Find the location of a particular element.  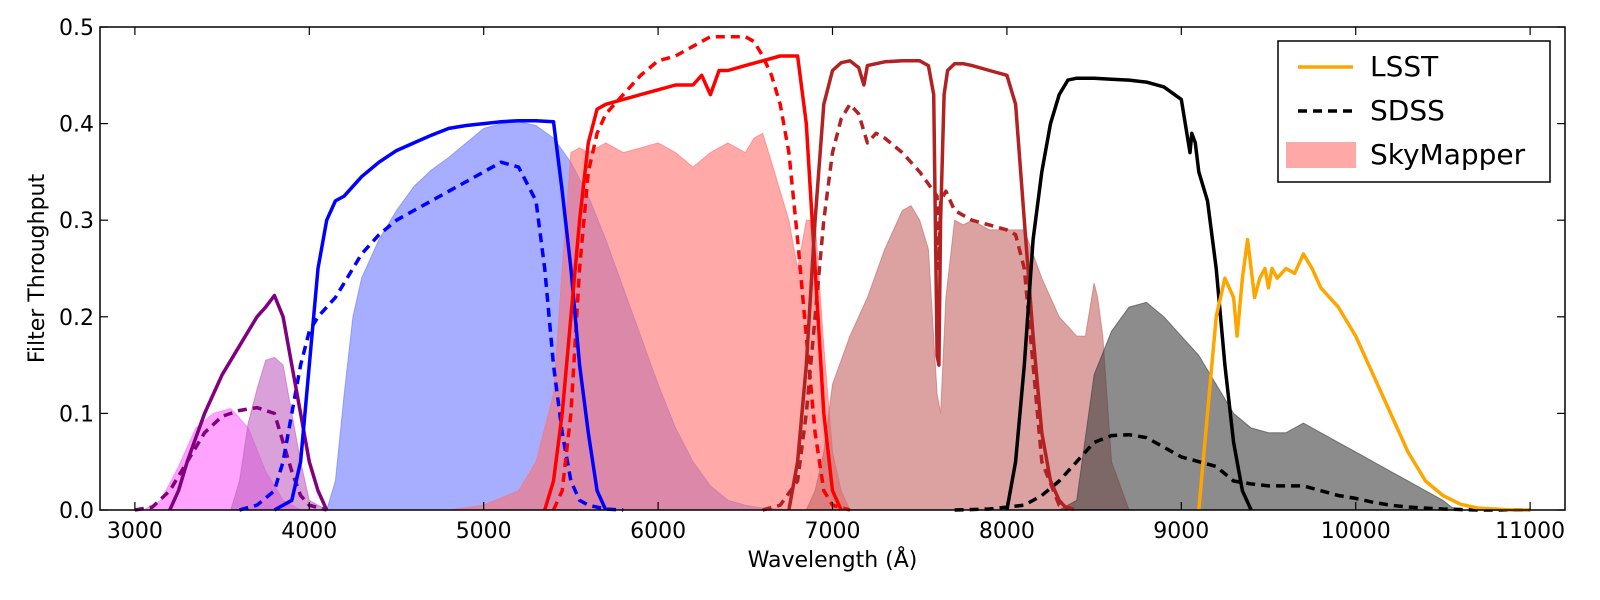

series-line-sdss-r is located at coordinates (701, 273).